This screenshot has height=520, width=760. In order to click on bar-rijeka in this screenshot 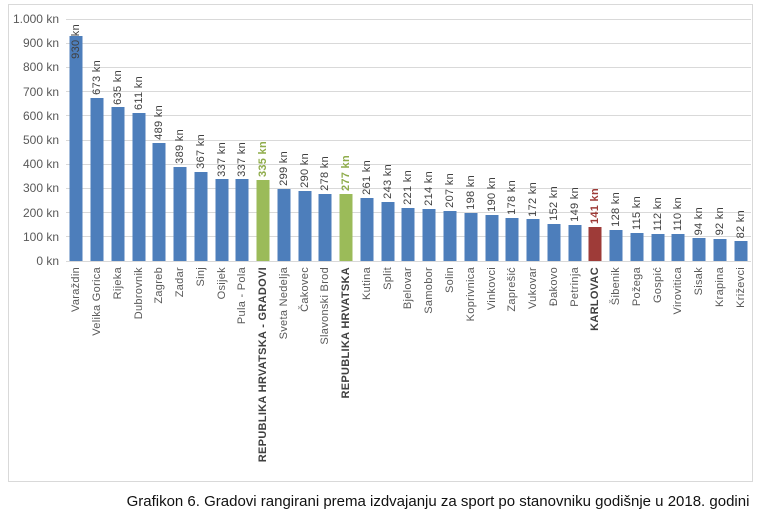, I will do `click(118, 184)`.